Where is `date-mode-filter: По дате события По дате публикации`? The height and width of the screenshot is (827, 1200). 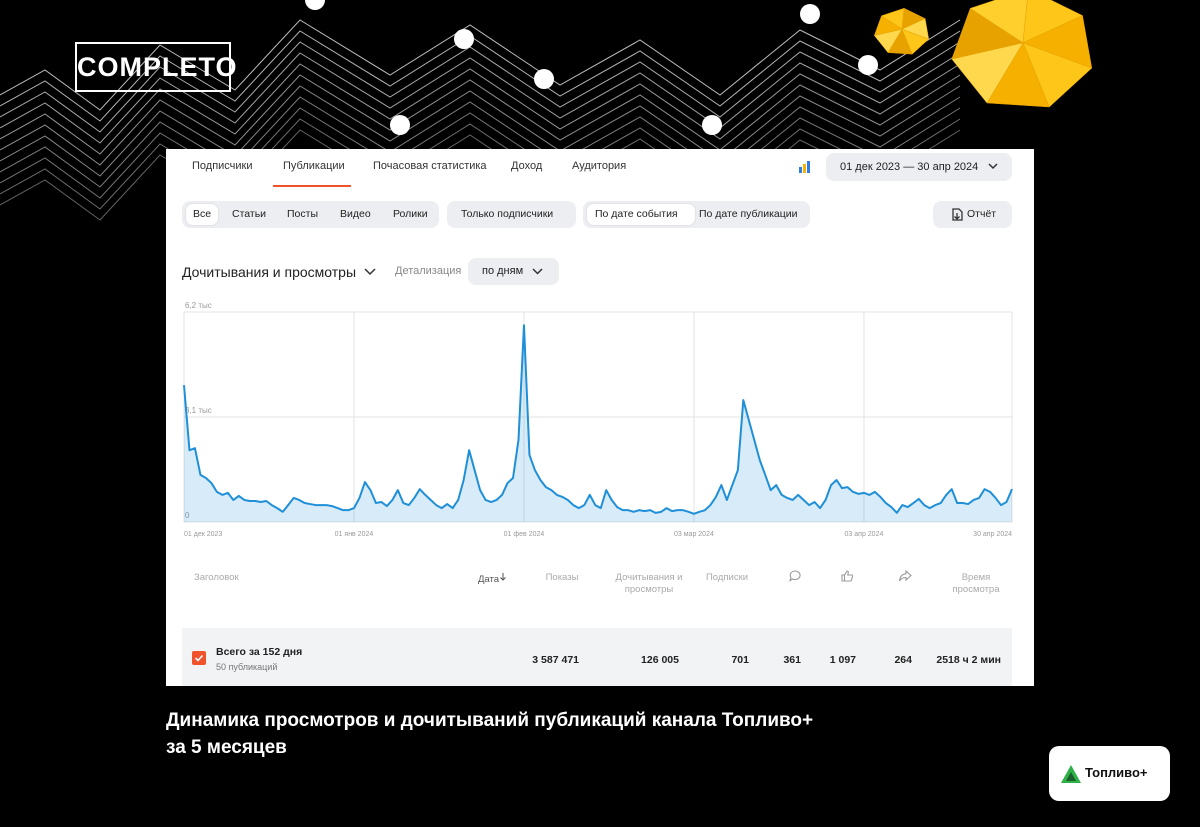 date-mode-filter: По дате события По дате публикации is located at coordinates (696, 214).